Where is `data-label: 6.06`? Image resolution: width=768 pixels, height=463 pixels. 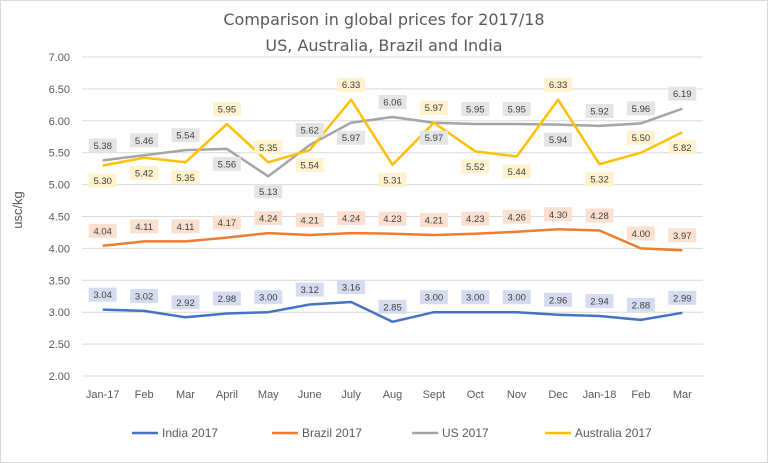
data-label: 6.06 is located at coordinates (392, 101).